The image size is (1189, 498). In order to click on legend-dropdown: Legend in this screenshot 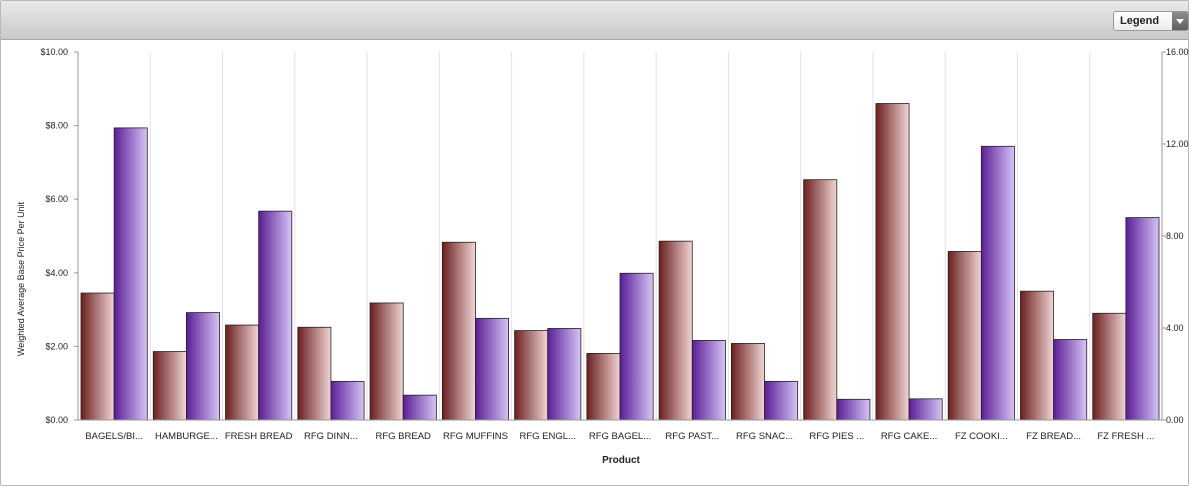, I will do `click(1151, 21)`.